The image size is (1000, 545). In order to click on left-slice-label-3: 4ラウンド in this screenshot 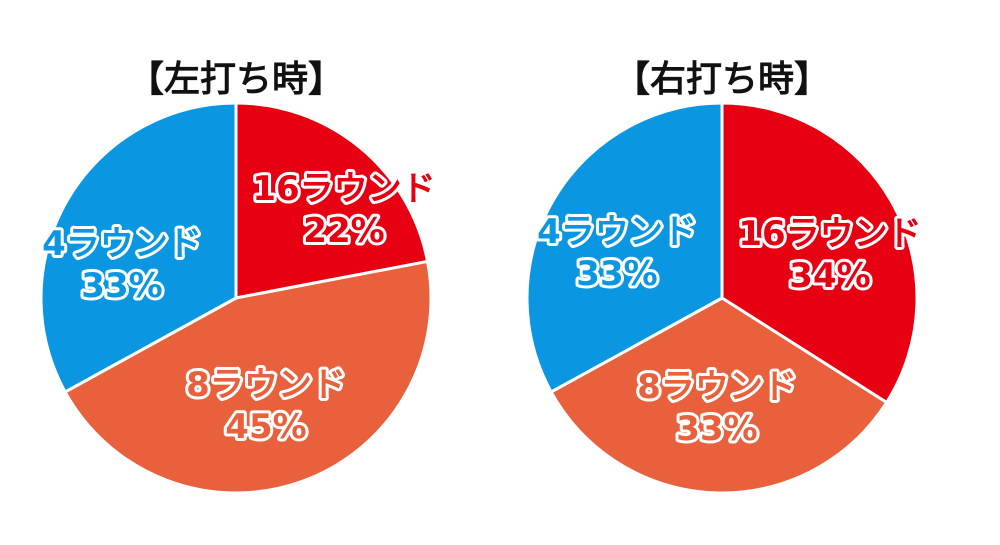, I will do `click(122, 244)`.